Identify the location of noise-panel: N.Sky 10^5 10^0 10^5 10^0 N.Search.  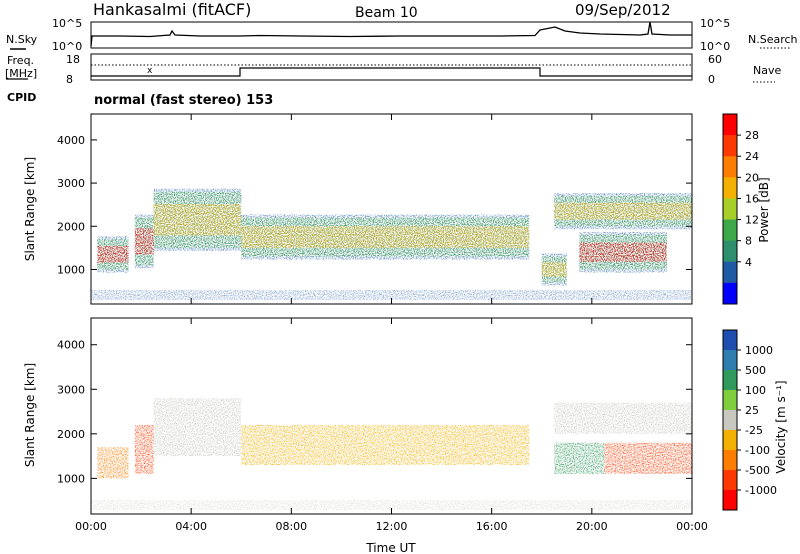
(402, 35).